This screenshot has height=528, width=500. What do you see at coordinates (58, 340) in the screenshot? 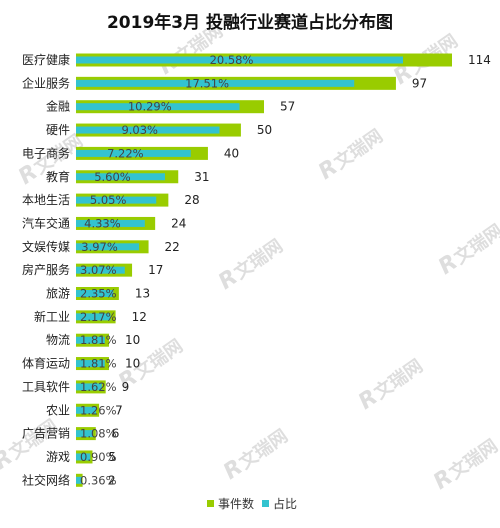
I see `category-label: 物流` at bounding box center [58, 340].